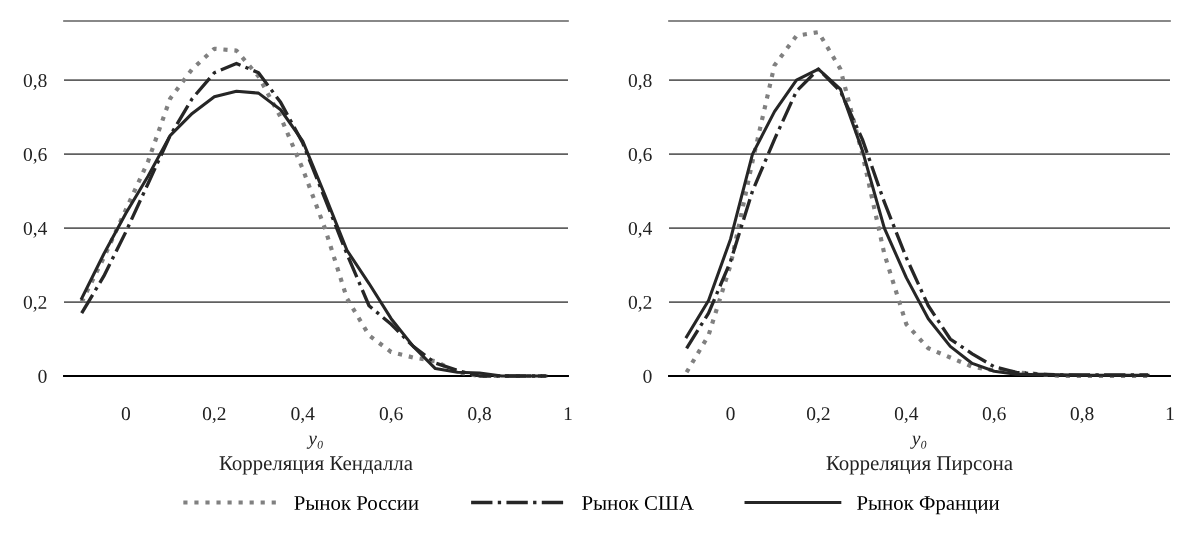 The image size is (1183, 533). What do you see at coordinates (356, 503) in the screenshot?
I see `legend-label: Рынок России` at bounding box center [356, 503].